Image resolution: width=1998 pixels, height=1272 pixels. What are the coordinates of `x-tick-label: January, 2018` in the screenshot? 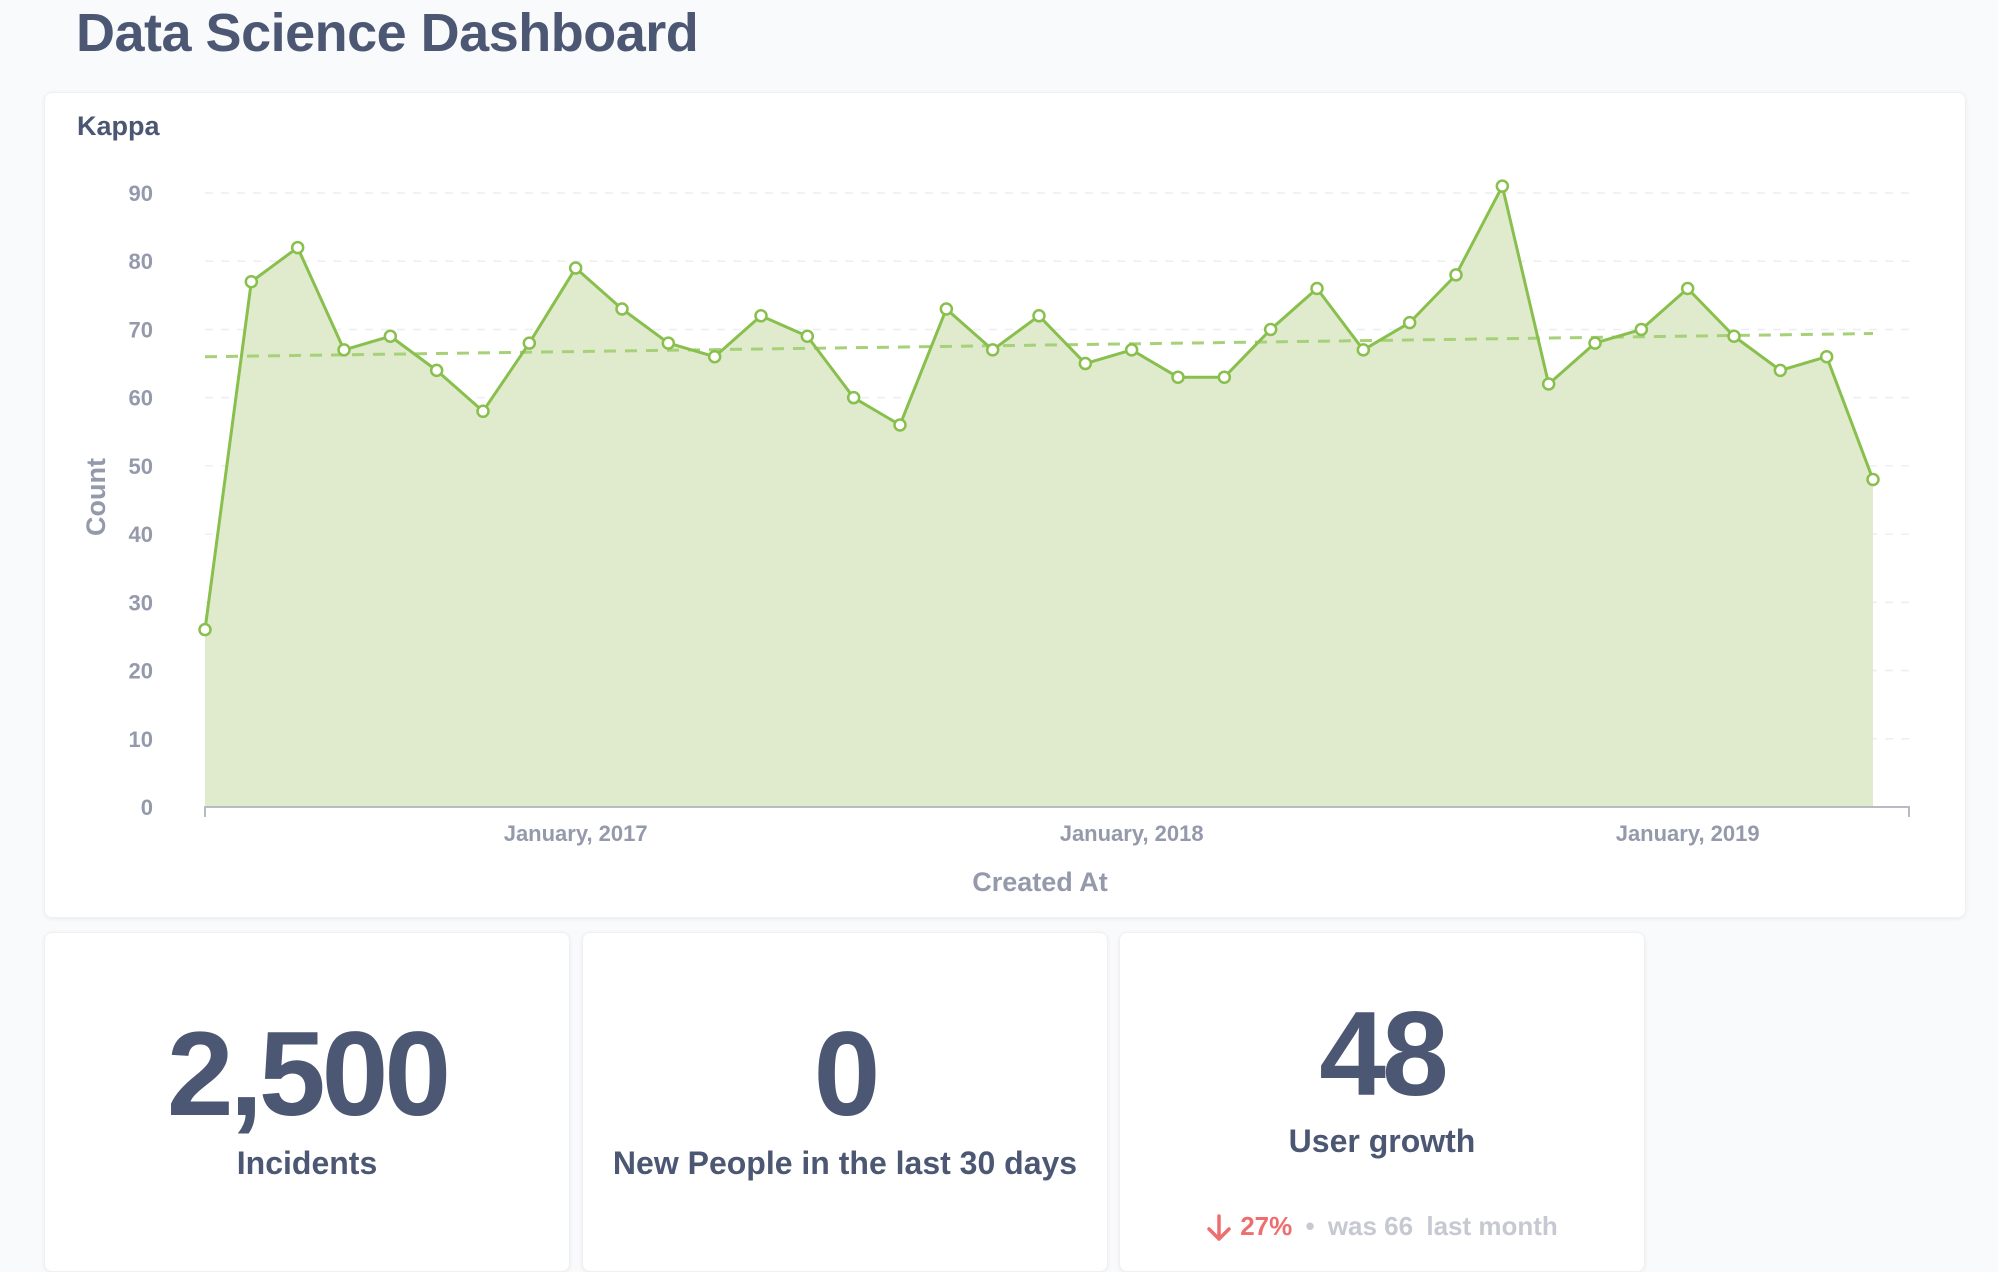 It's located at (1132, 833).